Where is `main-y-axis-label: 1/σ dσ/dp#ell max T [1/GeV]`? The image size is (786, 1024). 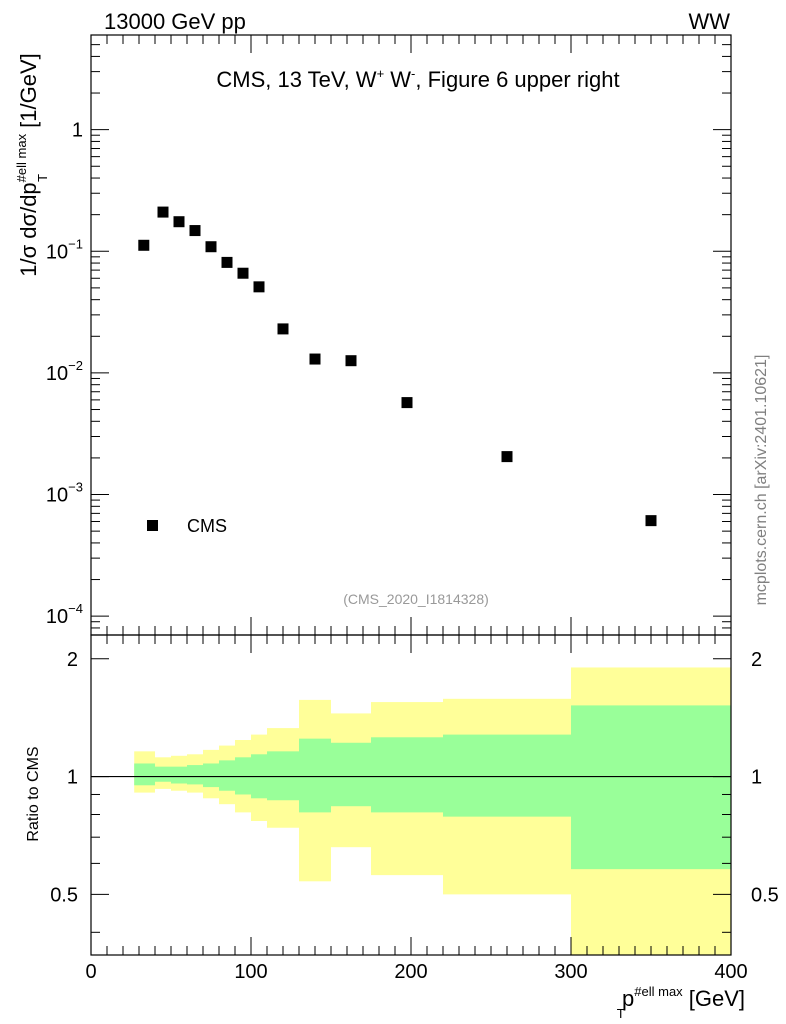
main-y-axis-label: 1/σ dσ/dp#ell max T [1/GeV] is located at coordinates (32, 165).